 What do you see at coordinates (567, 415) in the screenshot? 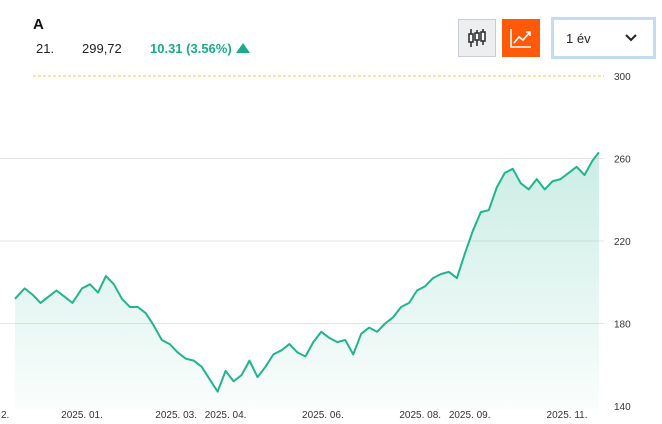
I see `x-tick-label: 2025. 11.` at bounding box center [567, 415].